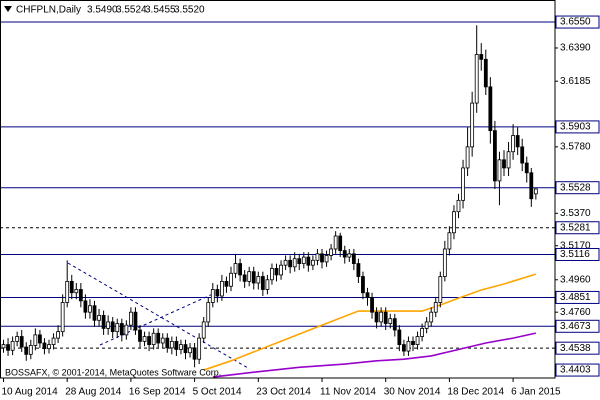  What do you see at coordinates (157, 392) in the screenshot?
I see `x-tick-label: 16 Sep 2014` at bounding box center [157, 392].